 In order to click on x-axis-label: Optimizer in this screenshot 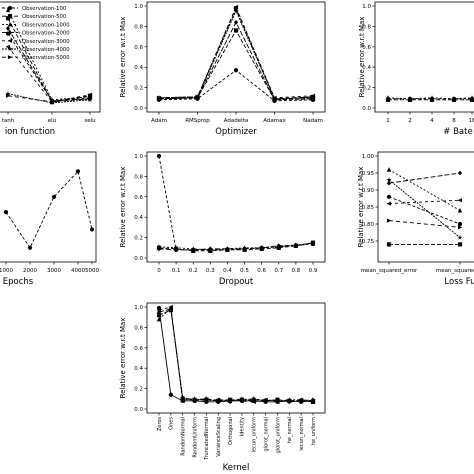, I will do `click(236, 132)`.